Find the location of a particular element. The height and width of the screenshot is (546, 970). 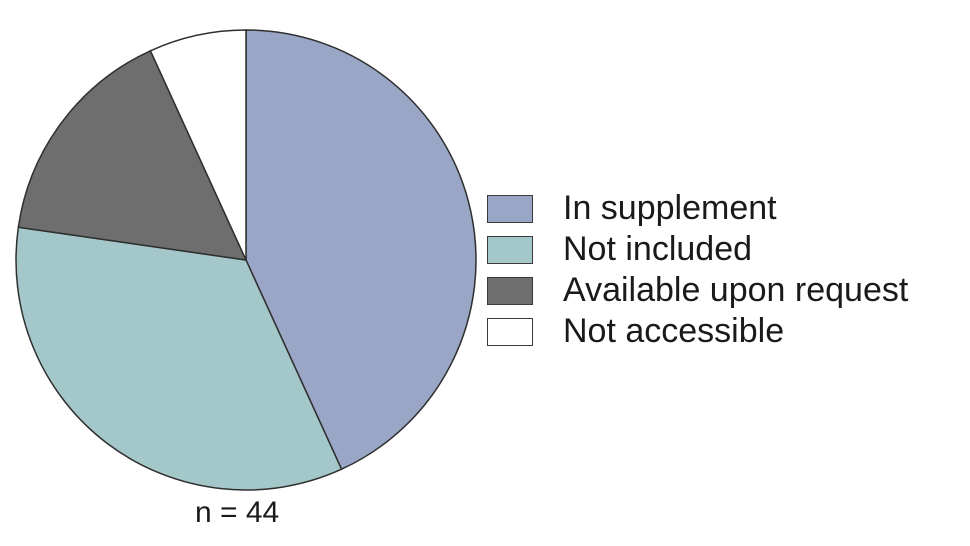

legend-label-available-upon-request: Available upon request is located at coordinates (736, 290).